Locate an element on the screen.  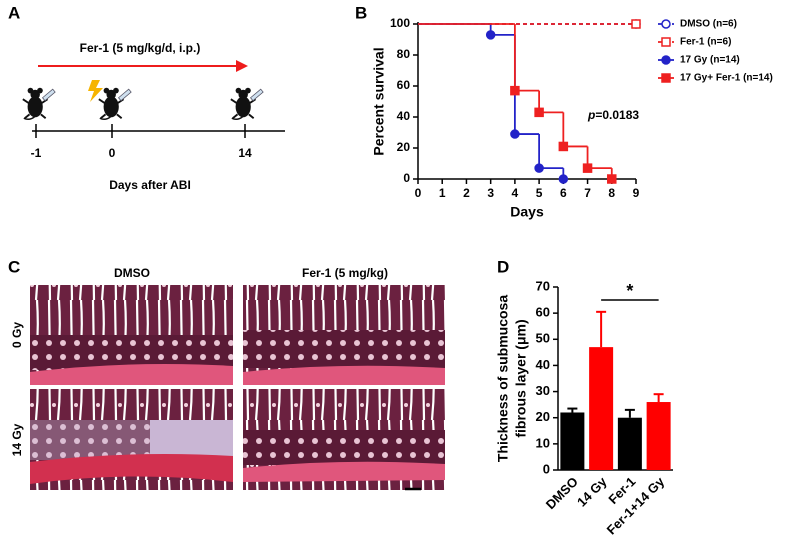
y-tick-label: 50 is located at coordinates (543, 338).